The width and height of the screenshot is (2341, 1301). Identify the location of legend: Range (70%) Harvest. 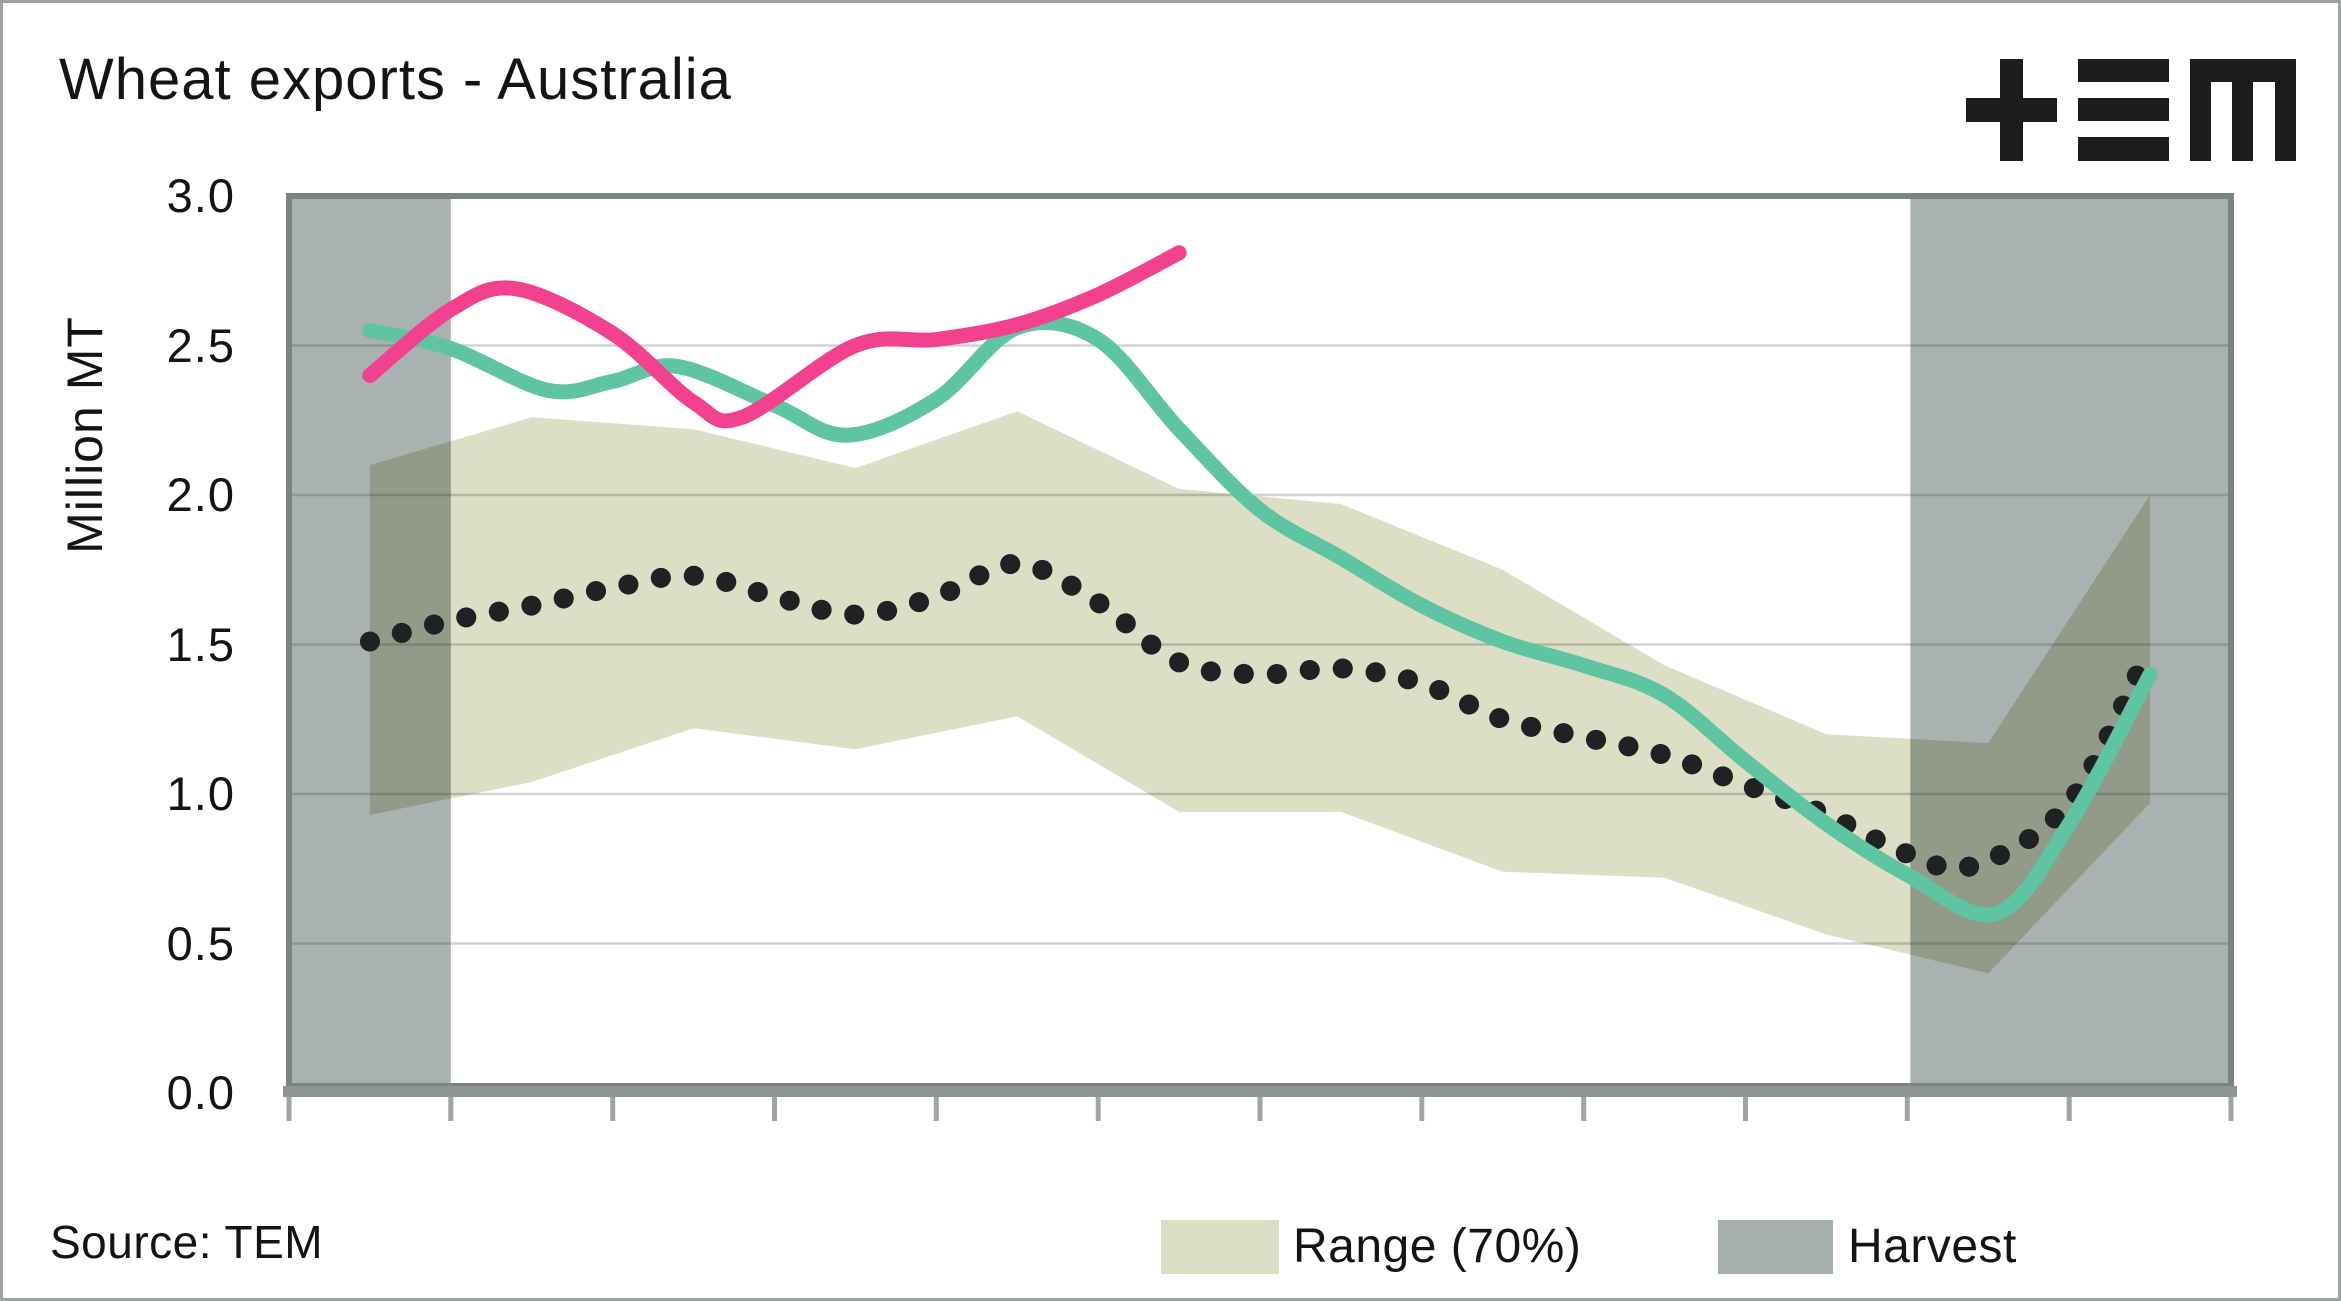
(1170, 1247).